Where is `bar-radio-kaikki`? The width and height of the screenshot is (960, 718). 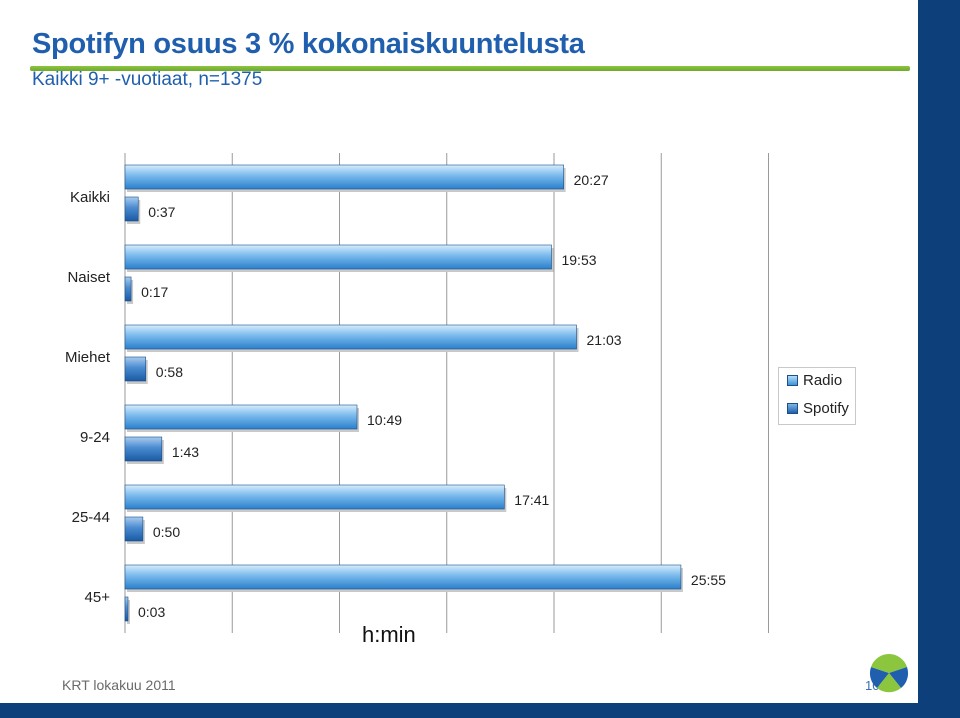
bar-radio-kaikki is located at coordinates (344, 177).